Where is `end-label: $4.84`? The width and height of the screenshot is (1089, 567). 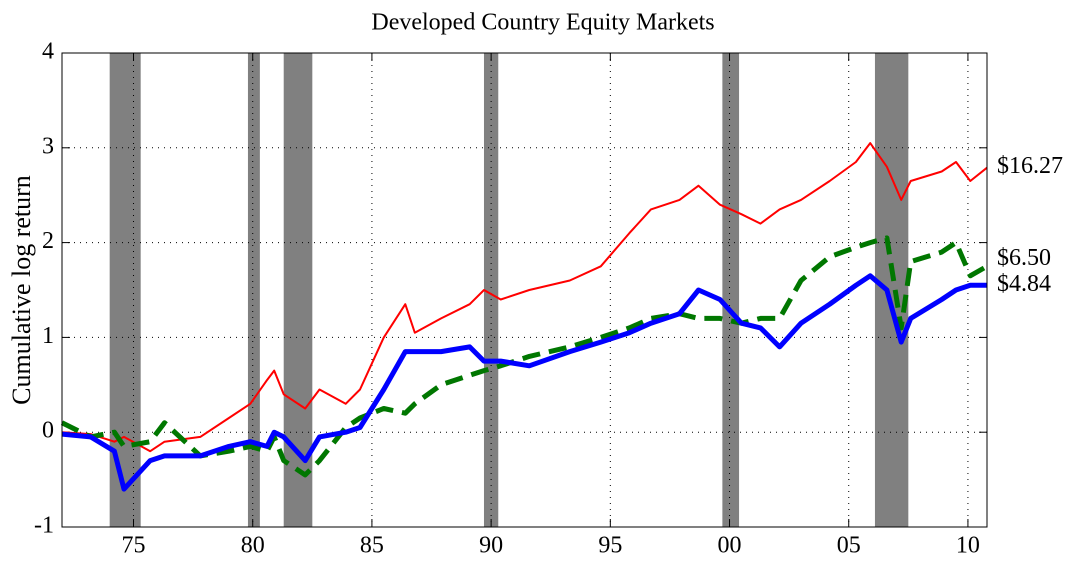 end-label: $4.84 is located at coordinates (1024, 284).